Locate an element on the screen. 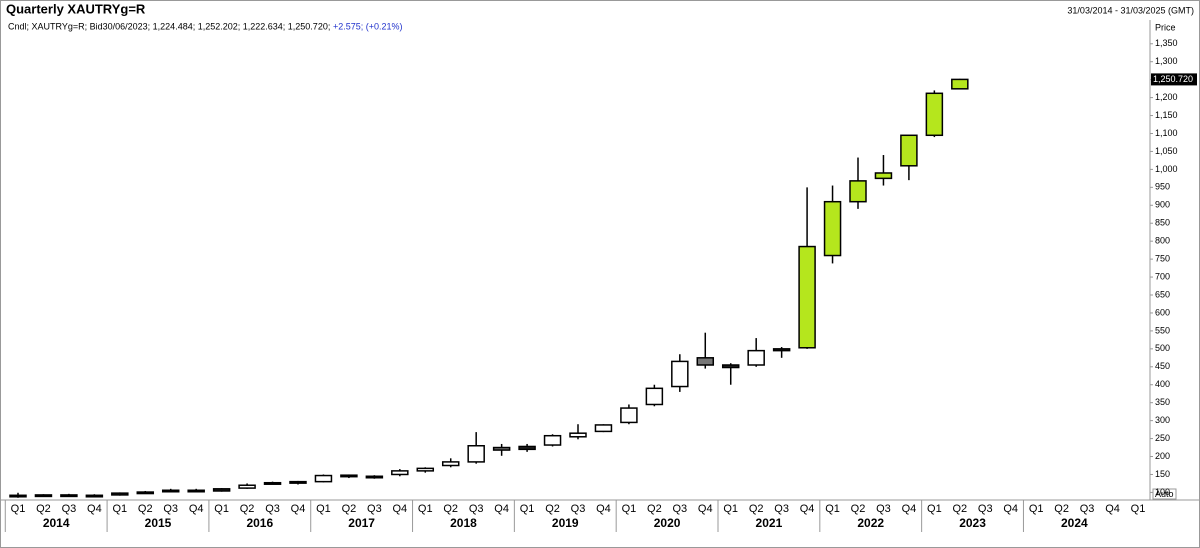 This screenshot has height=548, width=1200. y-tick-label: 850 is located at coordinates (1162, 223).